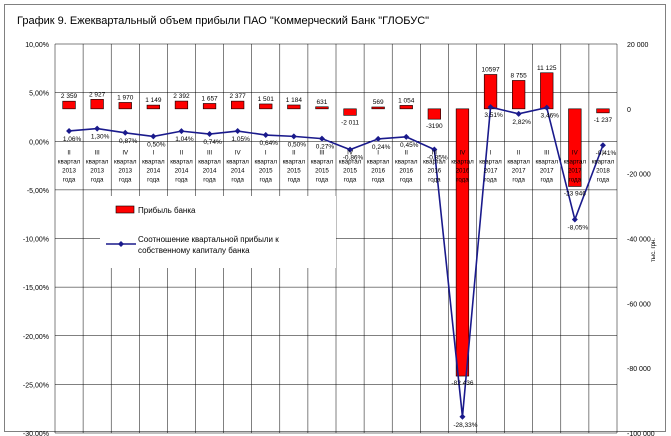  I want to click on left-tick-label: -25,00%, so click(36, 385).